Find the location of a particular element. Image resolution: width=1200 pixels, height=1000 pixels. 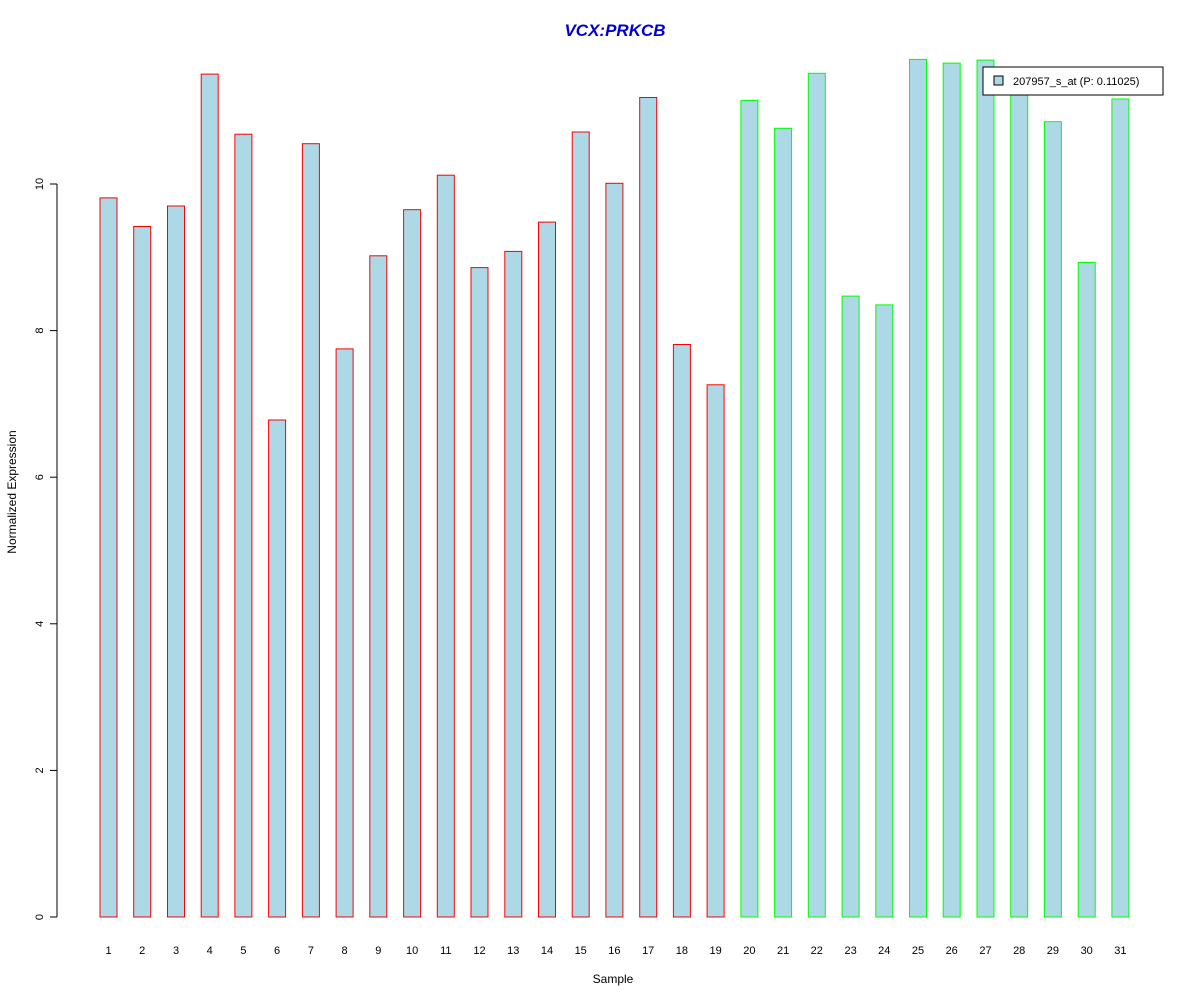

legend-box is located at coordinates (1073, 81).